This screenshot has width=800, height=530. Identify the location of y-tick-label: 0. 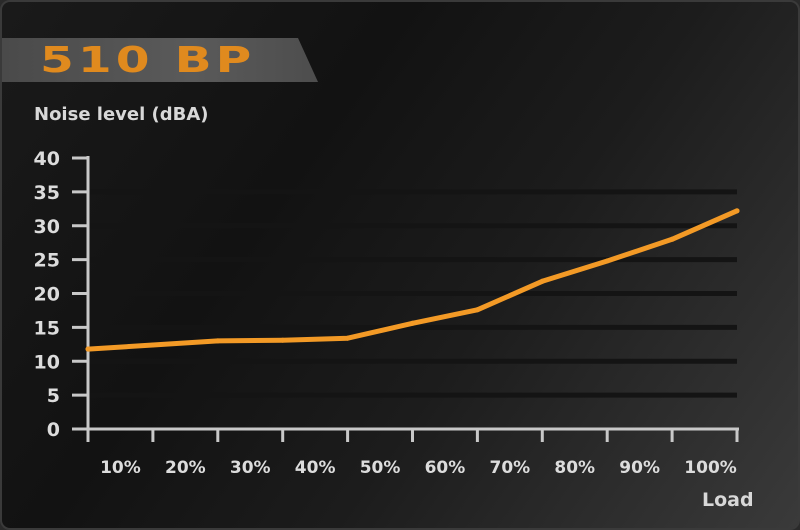
(53, 430).